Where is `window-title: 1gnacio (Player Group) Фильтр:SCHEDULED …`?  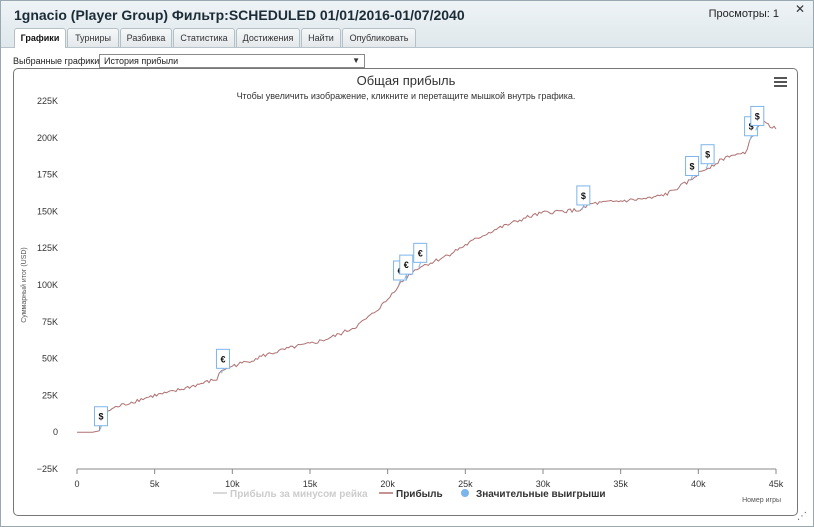
window-title: 1gnacio (Player Group) Фильтр:SCHEDULED … is located at coordinates (239, 15).